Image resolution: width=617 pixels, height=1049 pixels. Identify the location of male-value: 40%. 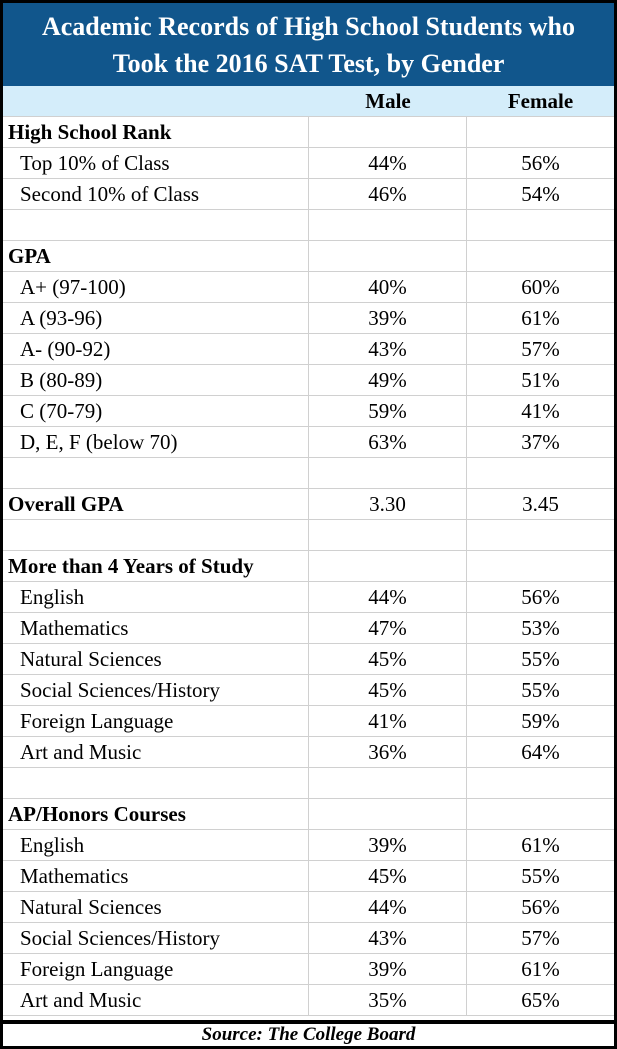
(388, 287).